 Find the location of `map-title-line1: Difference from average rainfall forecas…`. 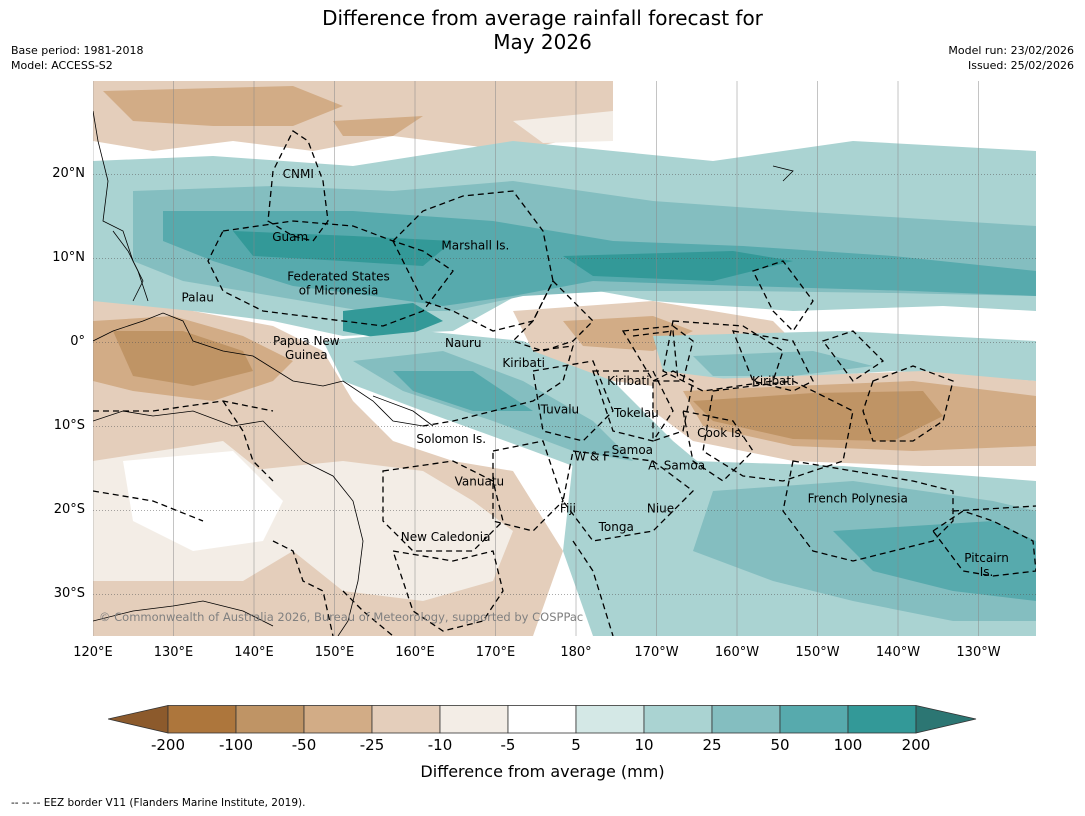

map-title-line1: Difference from average rainfall forecas… is located at coordinates (542, 18).